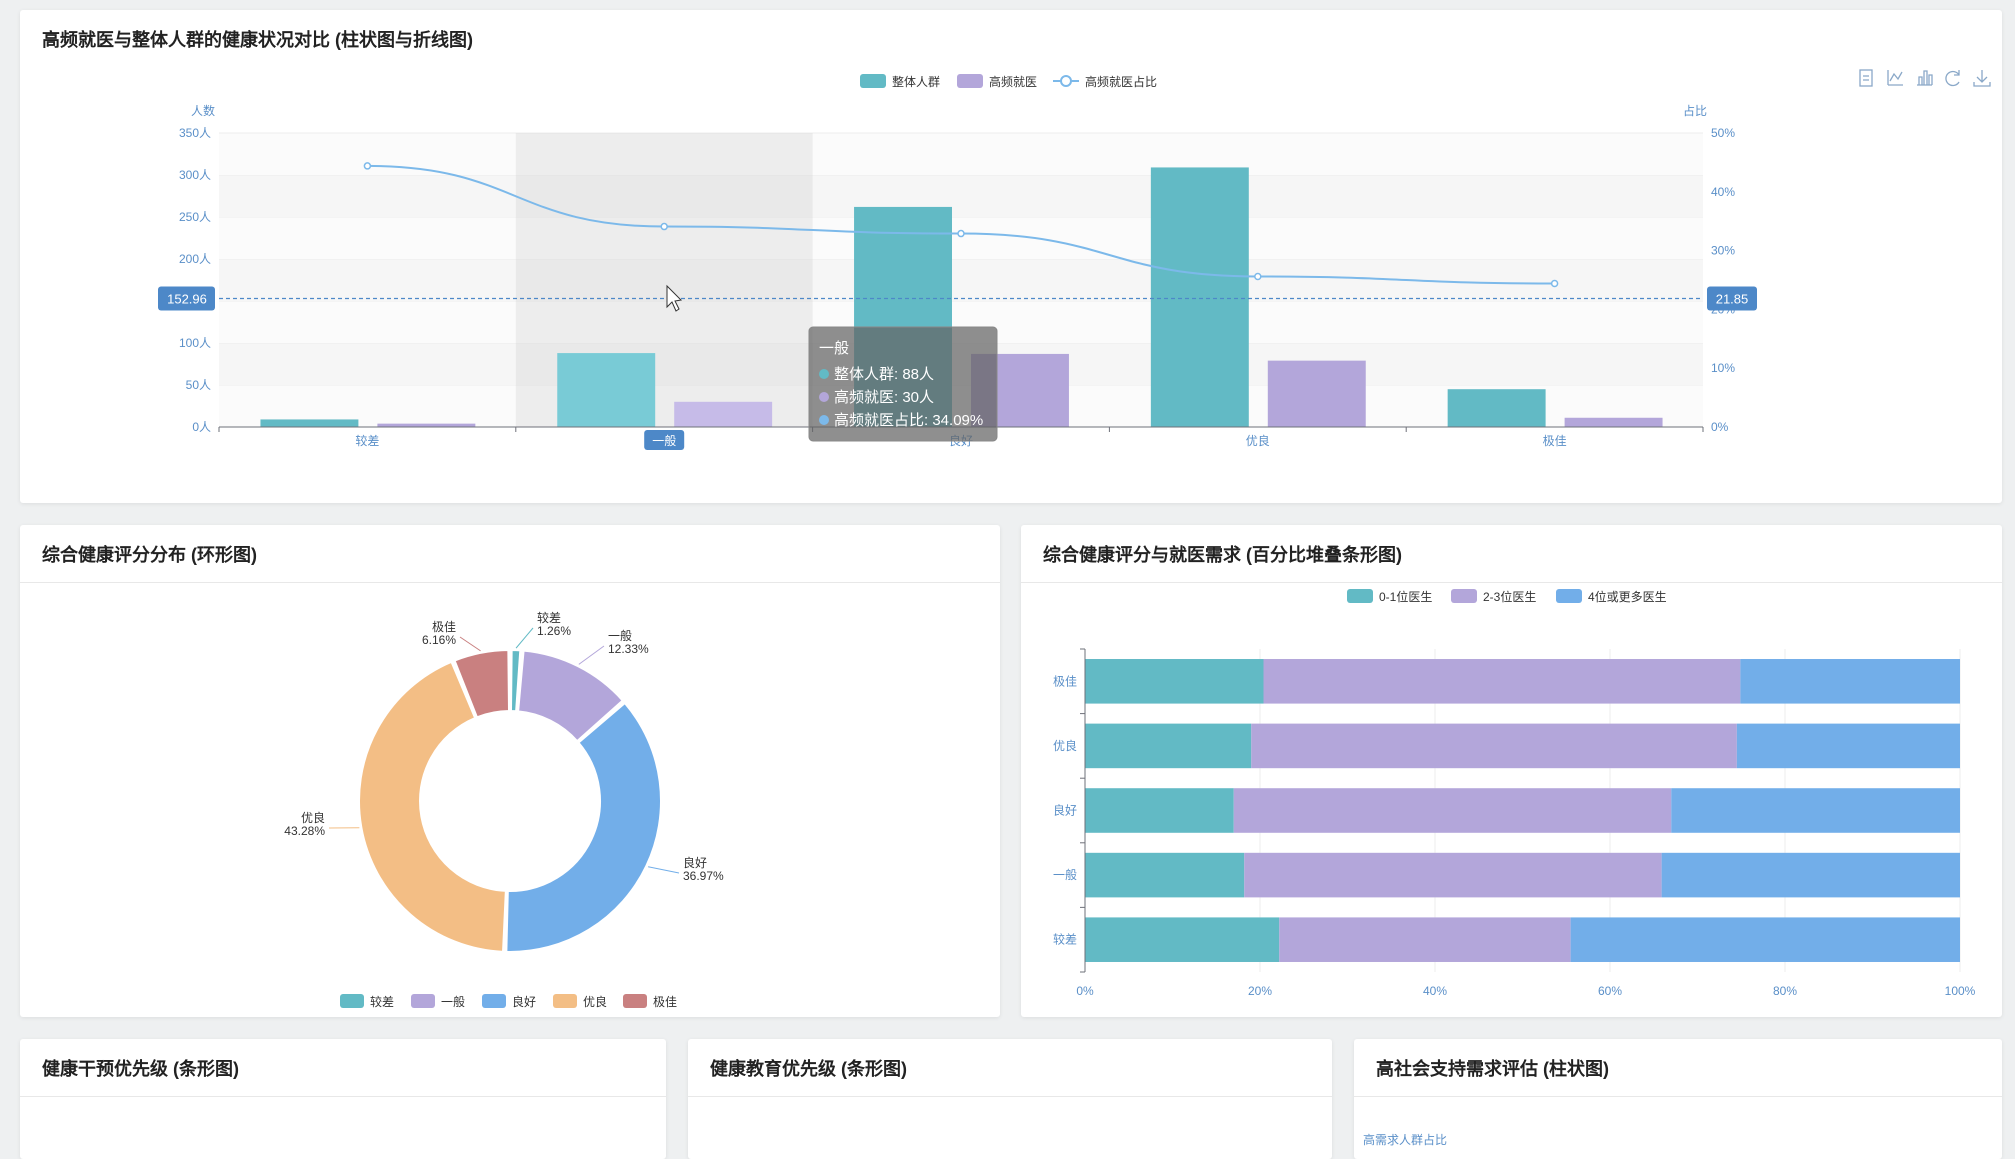  Describe the element at coordinates (1065, 939) in the screenshot. I see `y-tick-label: 较差` at that location.